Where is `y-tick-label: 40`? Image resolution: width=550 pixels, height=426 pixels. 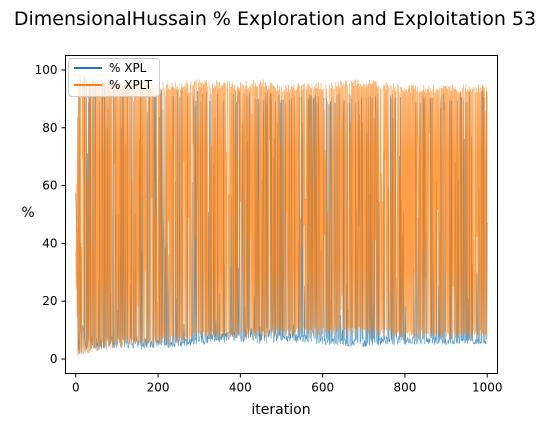 y-tick-label: 40 is located at coordinates (49, 243).